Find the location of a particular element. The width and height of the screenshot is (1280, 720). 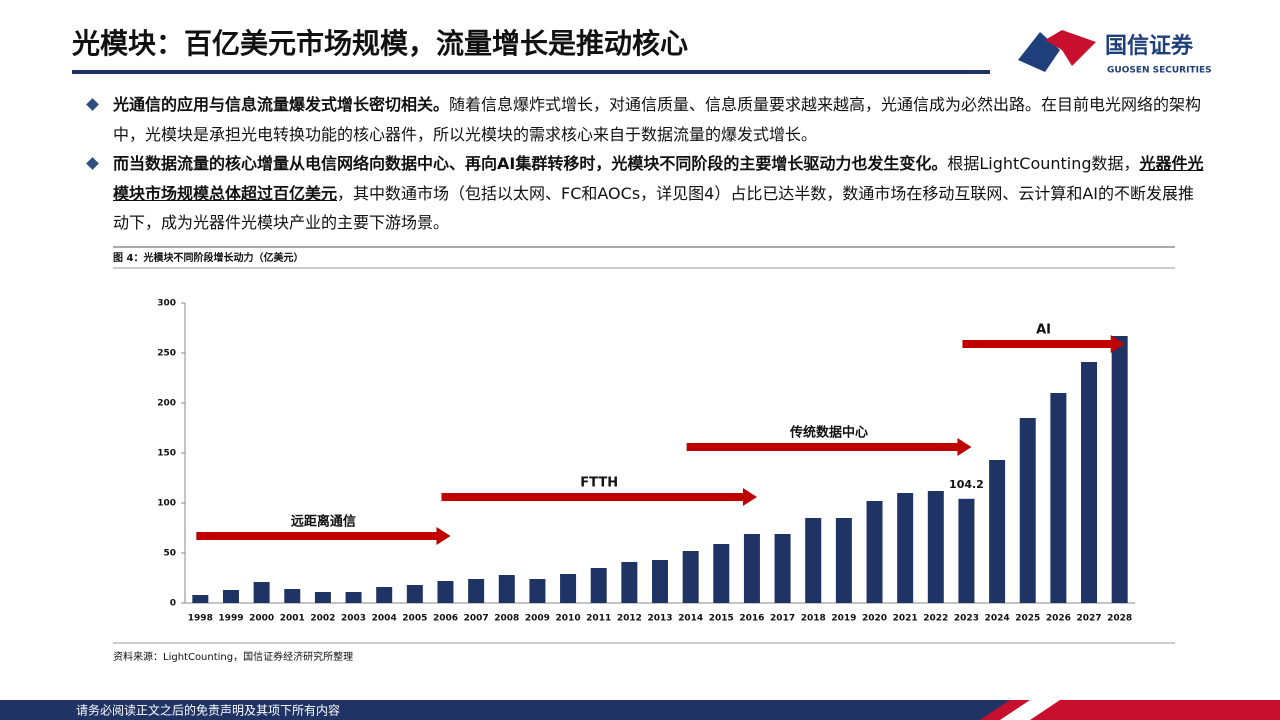

x-tick-label: 2008 is located at coordinates (506, 619).